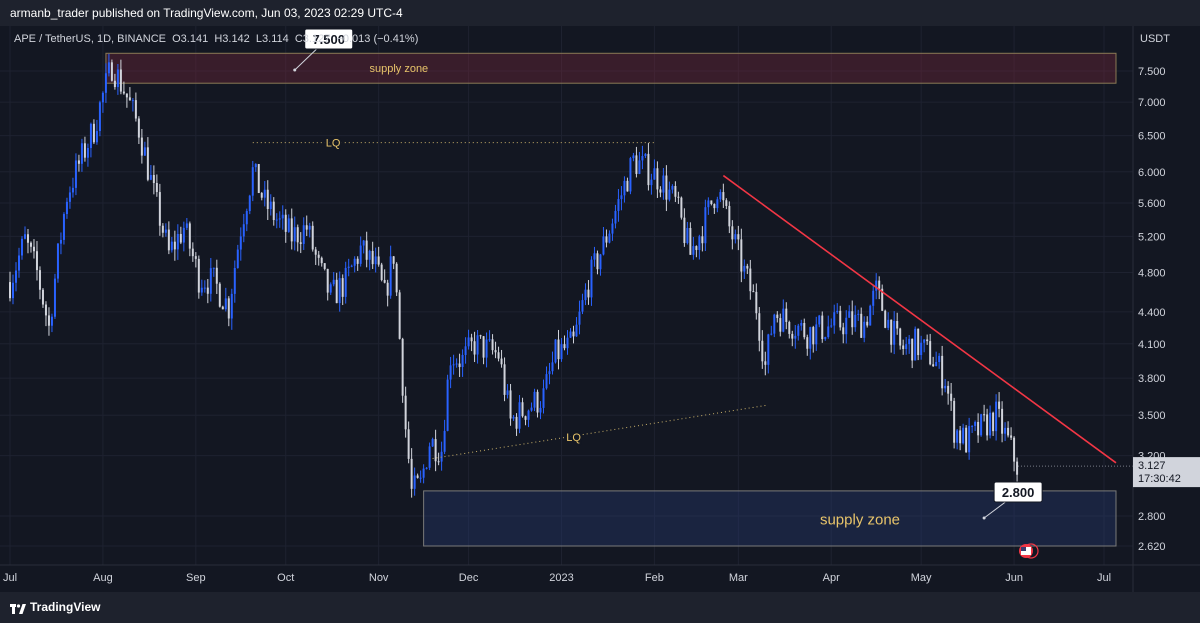 Image resolution: width=1200 pixels, height=623 pixels. What do you see at coordinates (333, 144) in the screenshot?
I see `lq-high-label: LQ` at bounding box center [333, 144].